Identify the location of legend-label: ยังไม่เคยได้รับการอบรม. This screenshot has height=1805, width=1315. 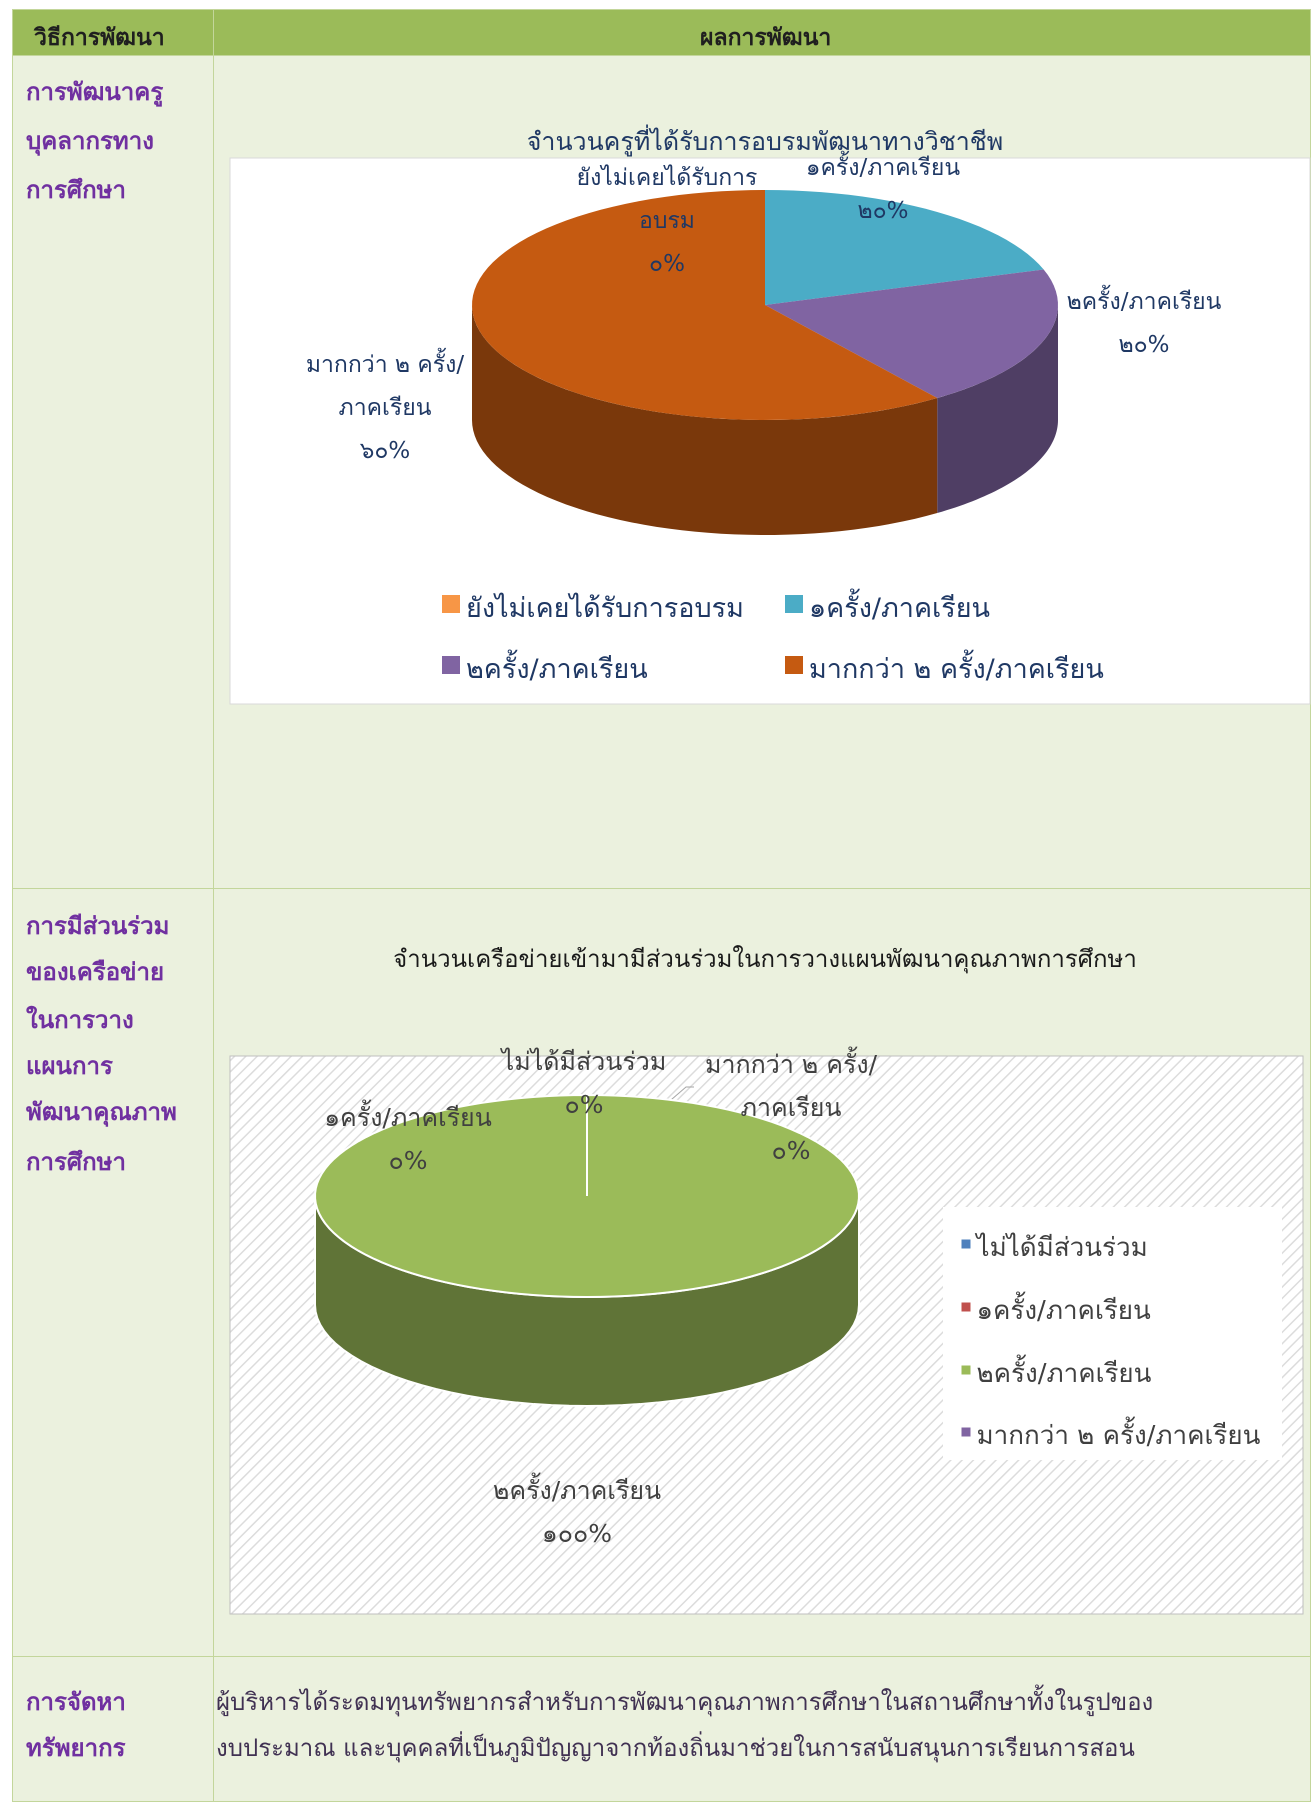
(605, 609).